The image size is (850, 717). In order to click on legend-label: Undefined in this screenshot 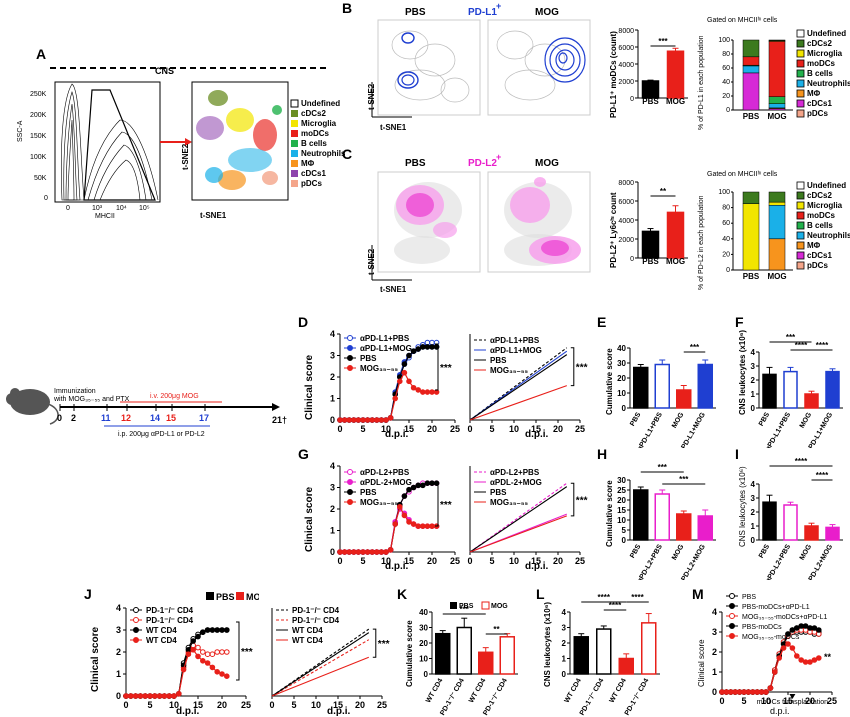, I will do `click(826, 33)`.